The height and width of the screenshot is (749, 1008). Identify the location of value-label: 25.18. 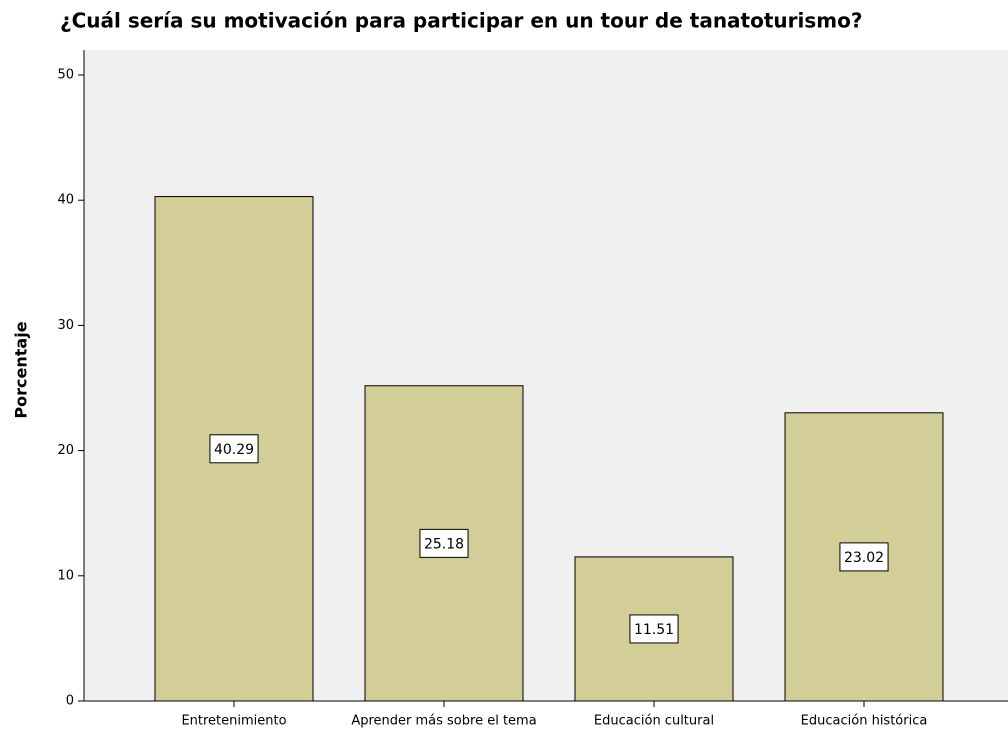
(444, 544).